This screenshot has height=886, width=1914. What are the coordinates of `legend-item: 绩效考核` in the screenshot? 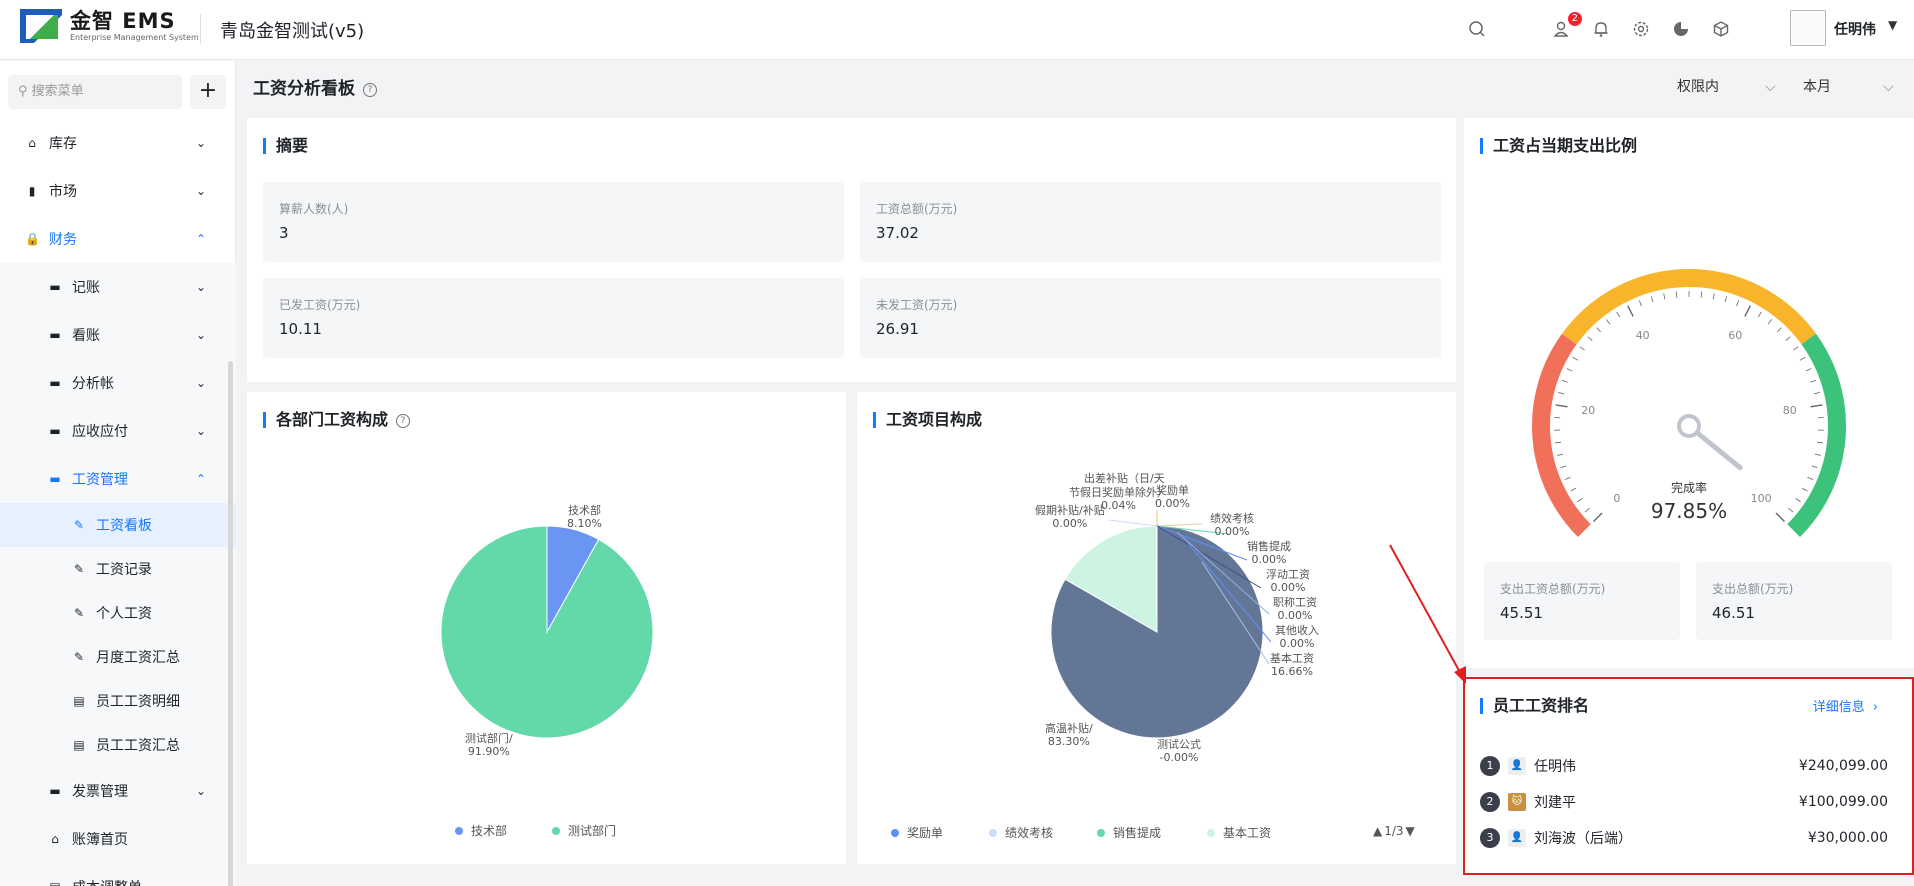 It's located at (1021, 832).